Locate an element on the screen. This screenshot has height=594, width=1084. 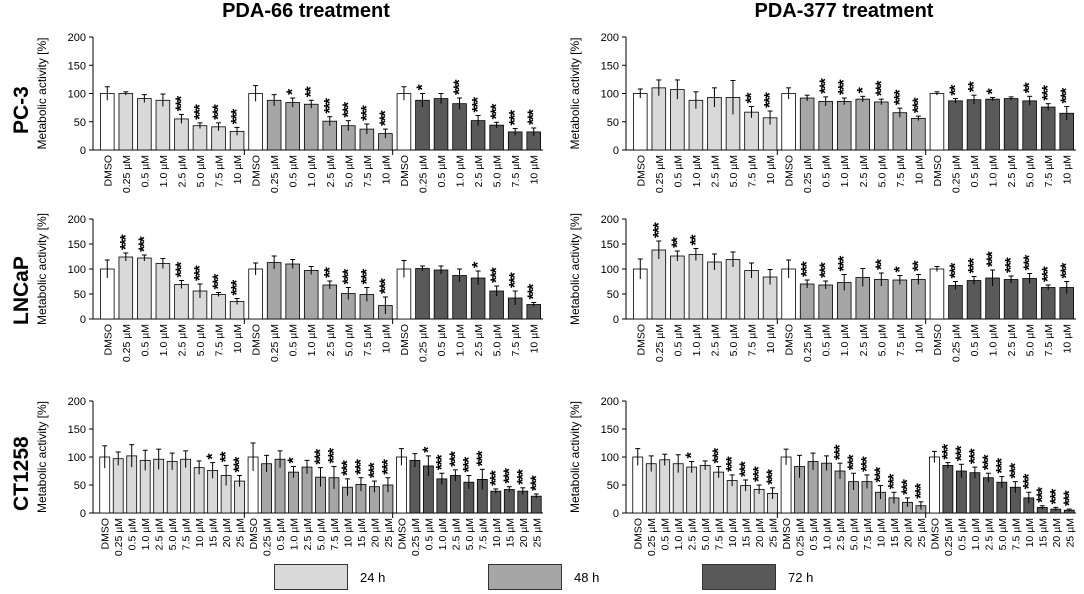
x-tick-label: 0.25 µM is located at coordinates (660, 343).